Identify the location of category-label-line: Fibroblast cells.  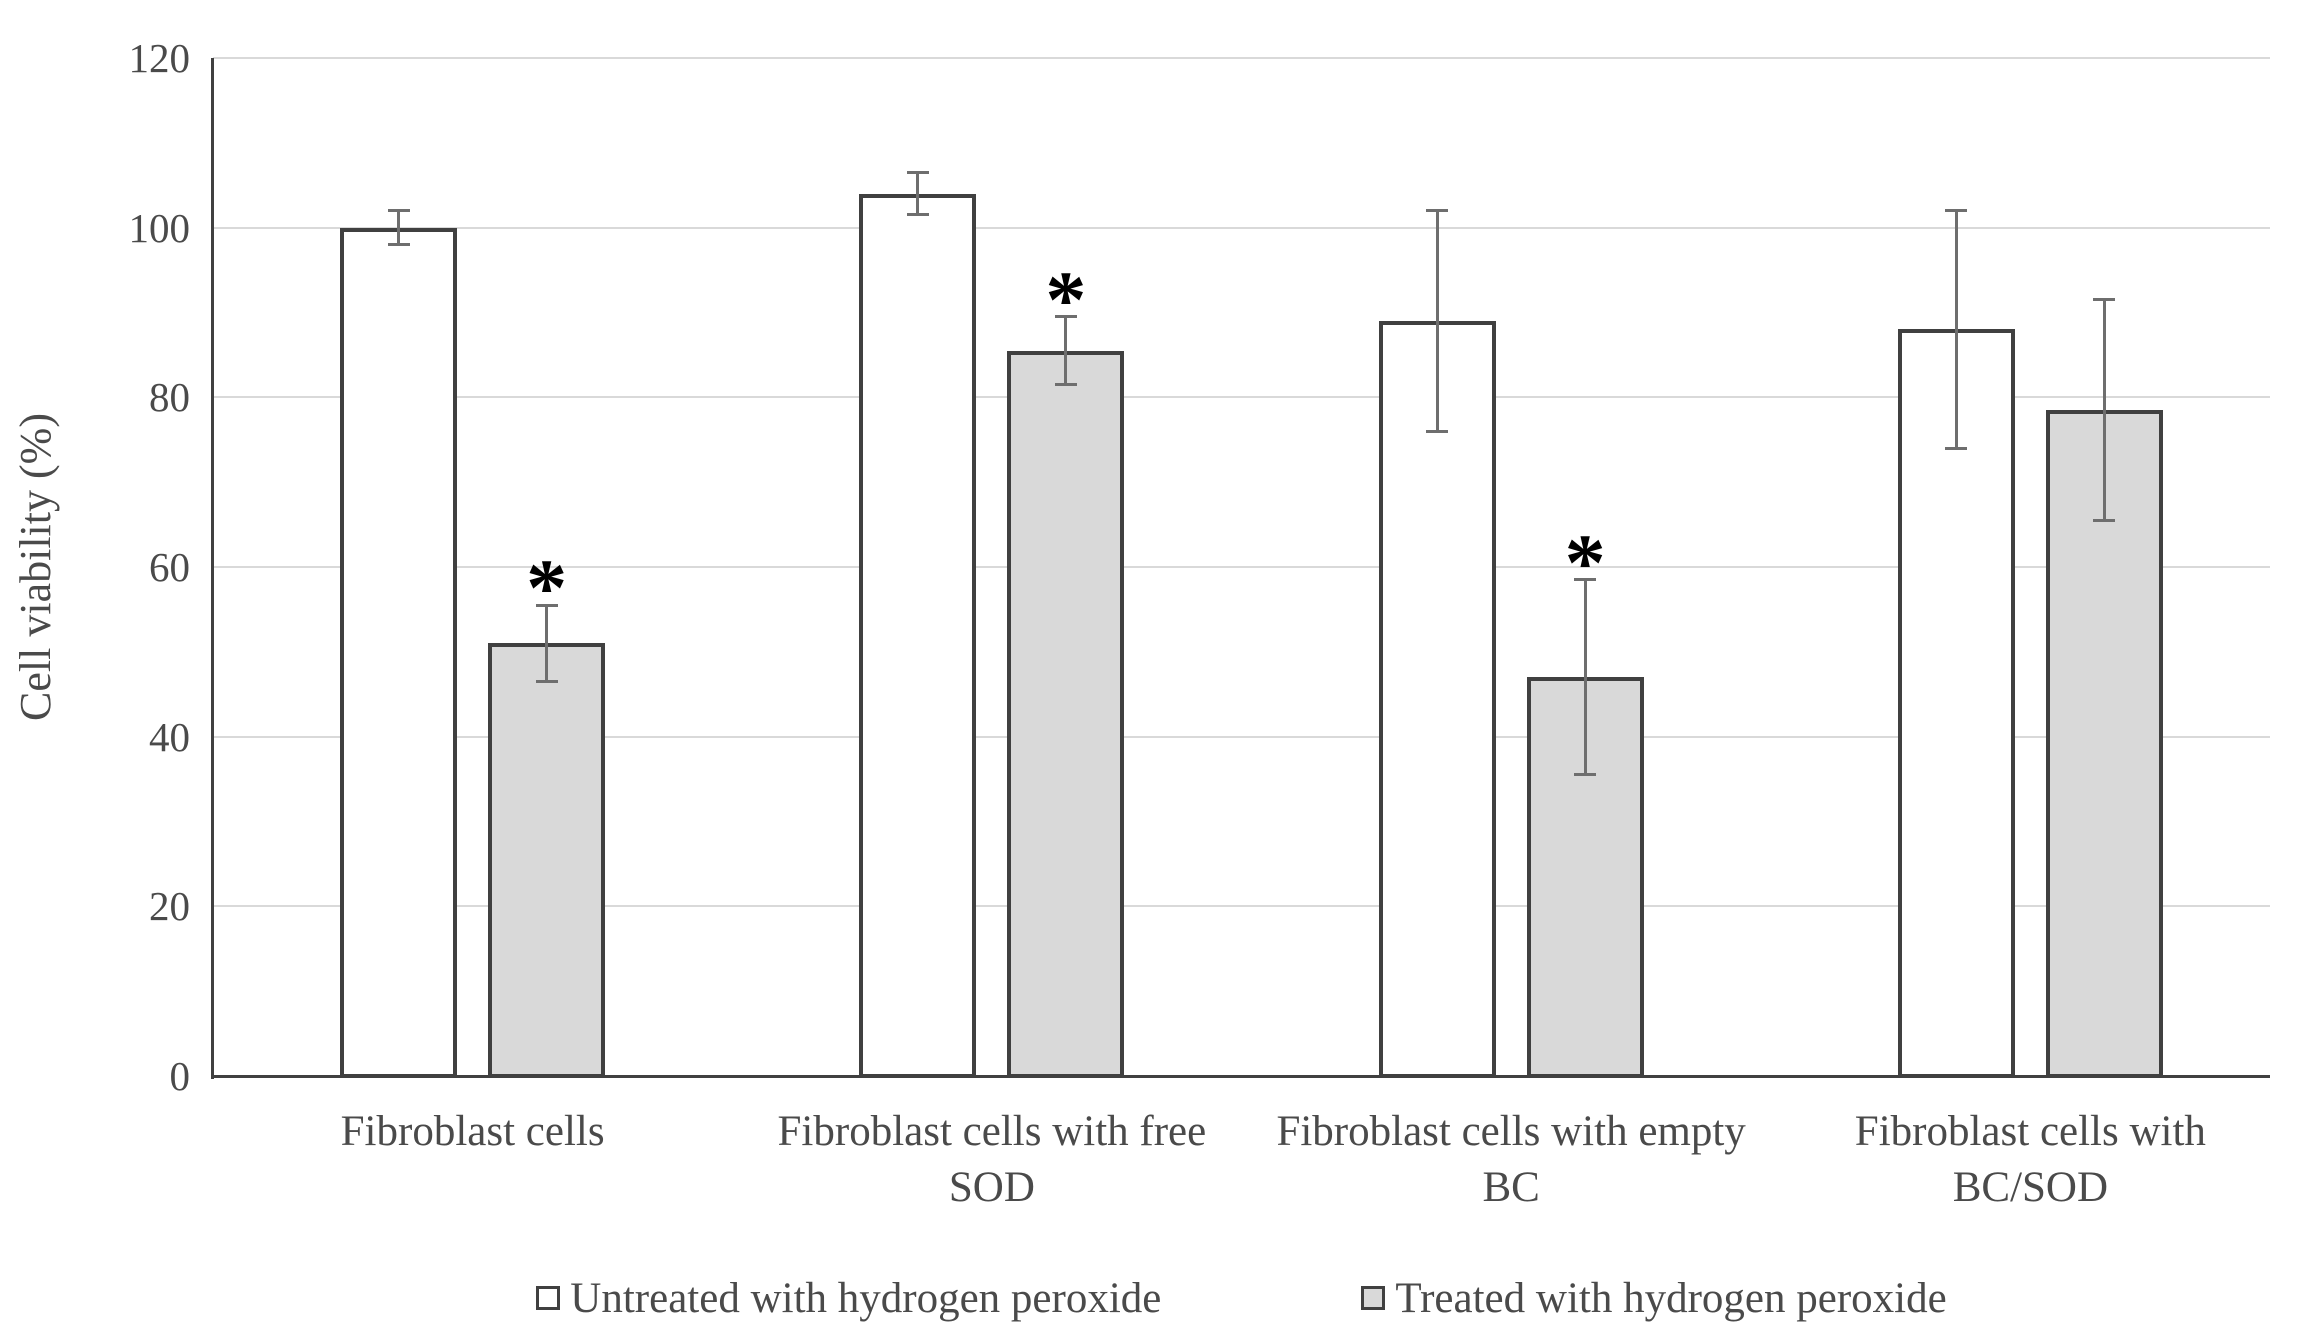
(472, 1131).